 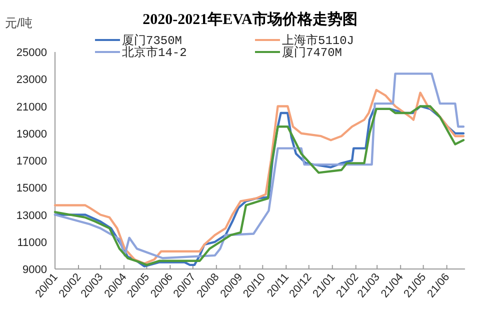 I want to click on chart-title: 2020-2021年EVA市场价格走势图, so click(x=250, y=19).